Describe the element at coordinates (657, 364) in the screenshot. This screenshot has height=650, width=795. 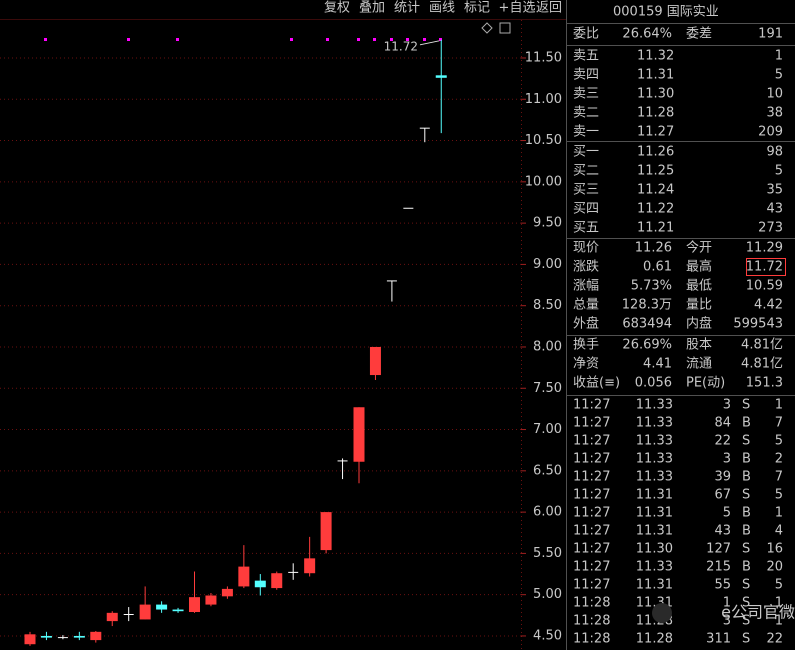
I see `panel-text: 4.41` at that location.